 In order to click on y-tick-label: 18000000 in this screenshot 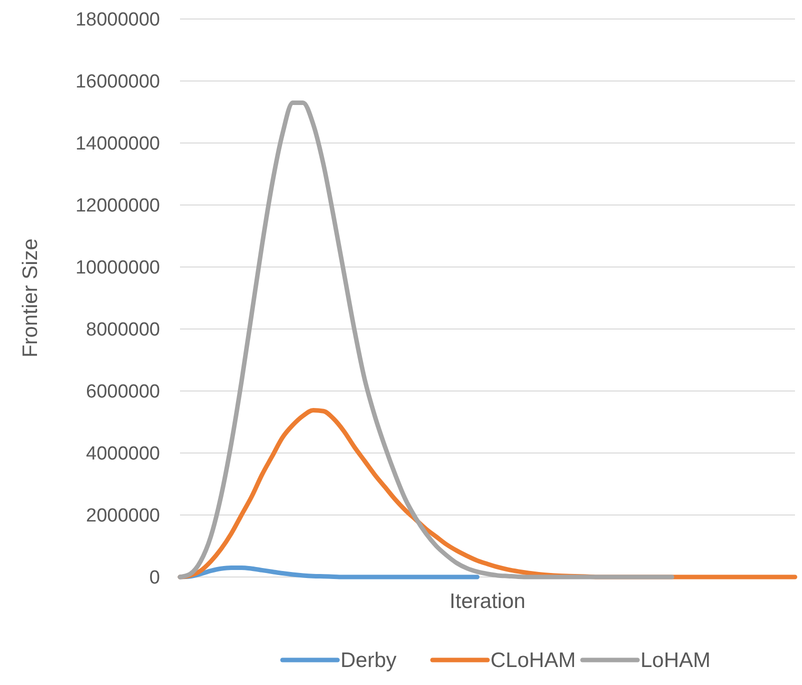, I will do `click(117, 20)`.